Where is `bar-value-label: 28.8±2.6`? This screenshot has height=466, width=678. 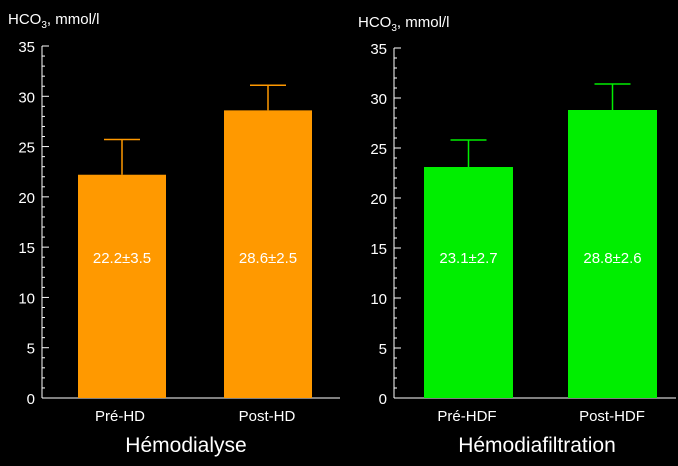 bar-value-label: 28.8±2.6 is located at coordinates (612, 258).